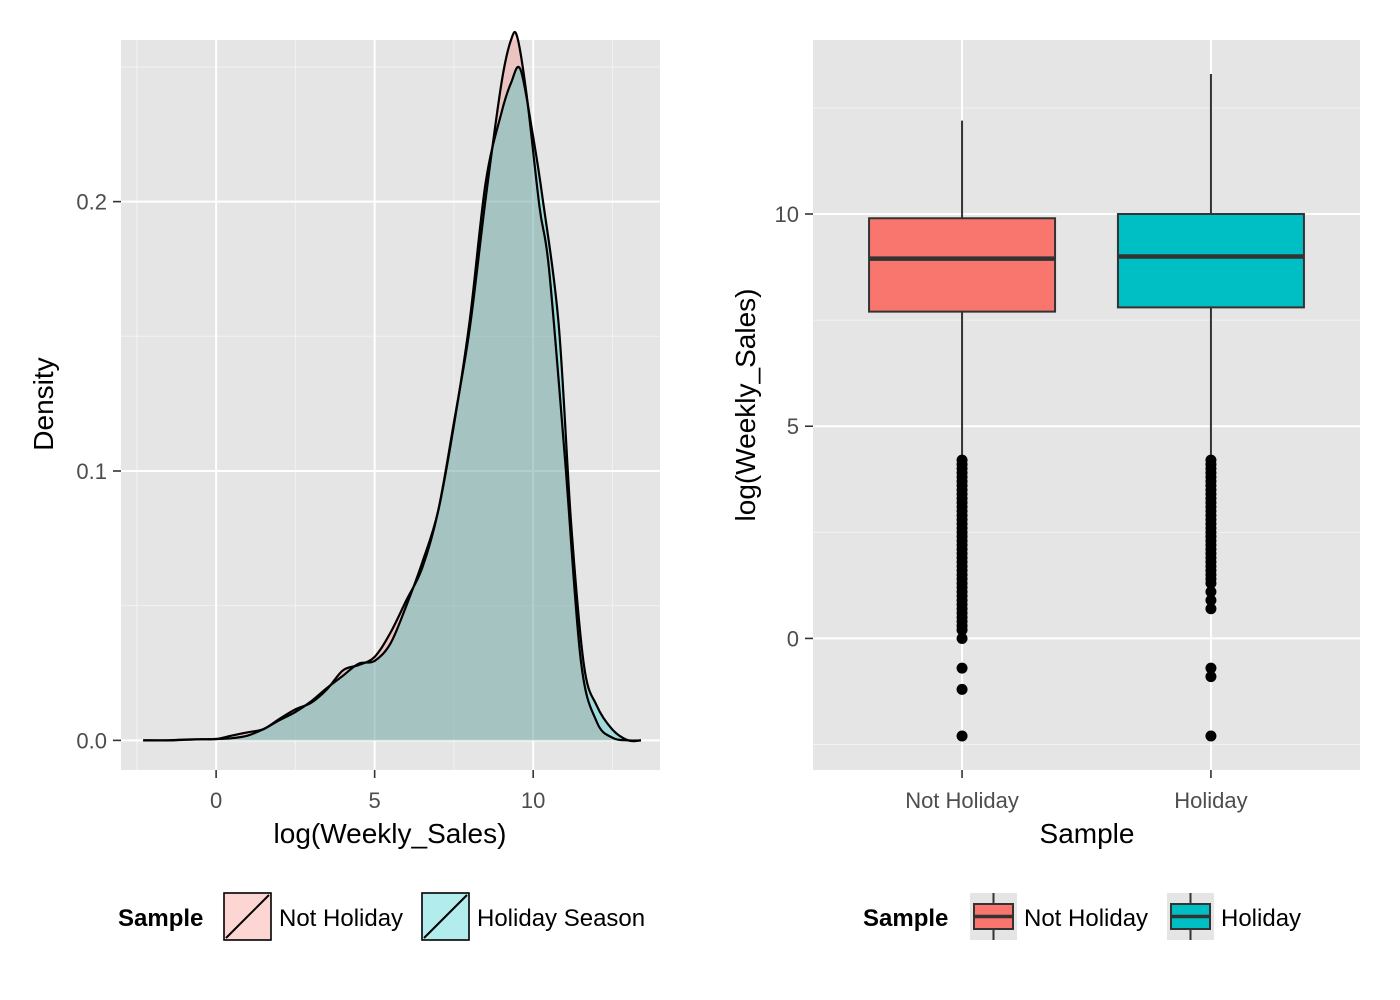 This screenshot has width=1400, height=1000. Describe the element at coordinates (1210, 800) in the screenshot. I see `boxplot-x-tick-label: Holiday` at that location.